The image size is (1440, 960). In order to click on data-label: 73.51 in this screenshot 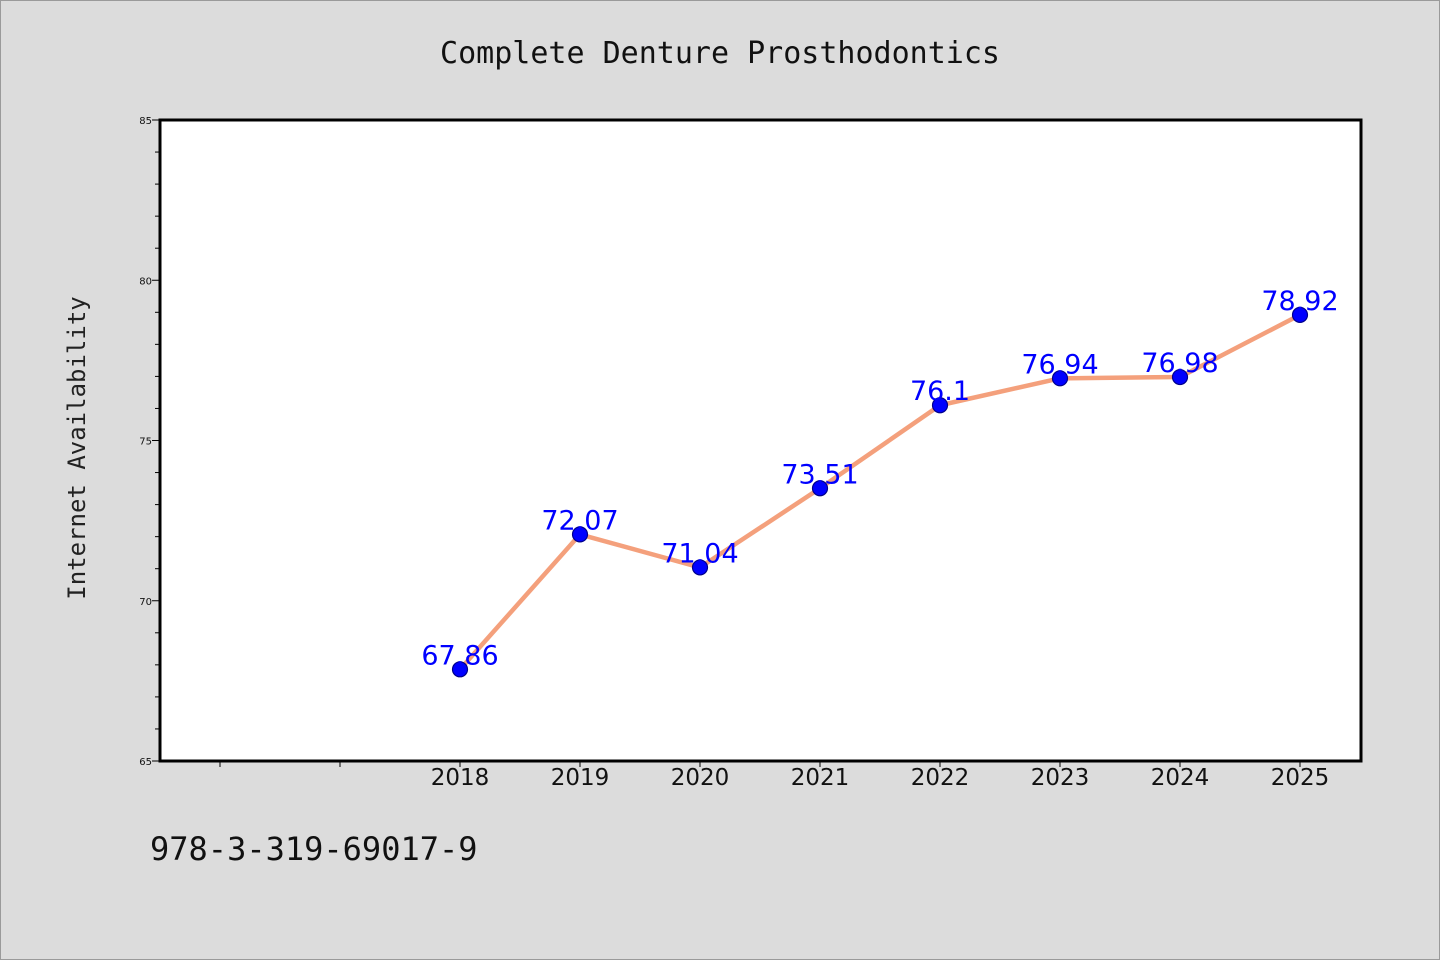, I will do `click(819, 474)`.